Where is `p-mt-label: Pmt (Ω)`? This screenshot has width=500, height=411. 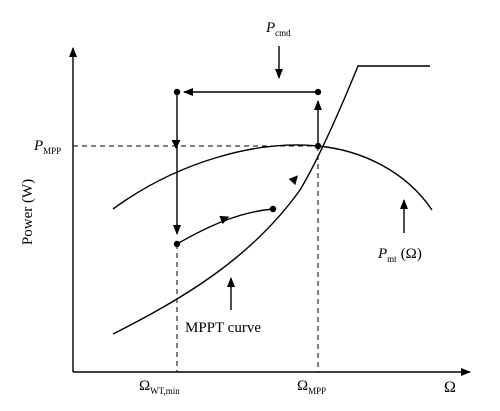
p-mt-label: Pmt (Ω) is located at coordinates (399, 255).